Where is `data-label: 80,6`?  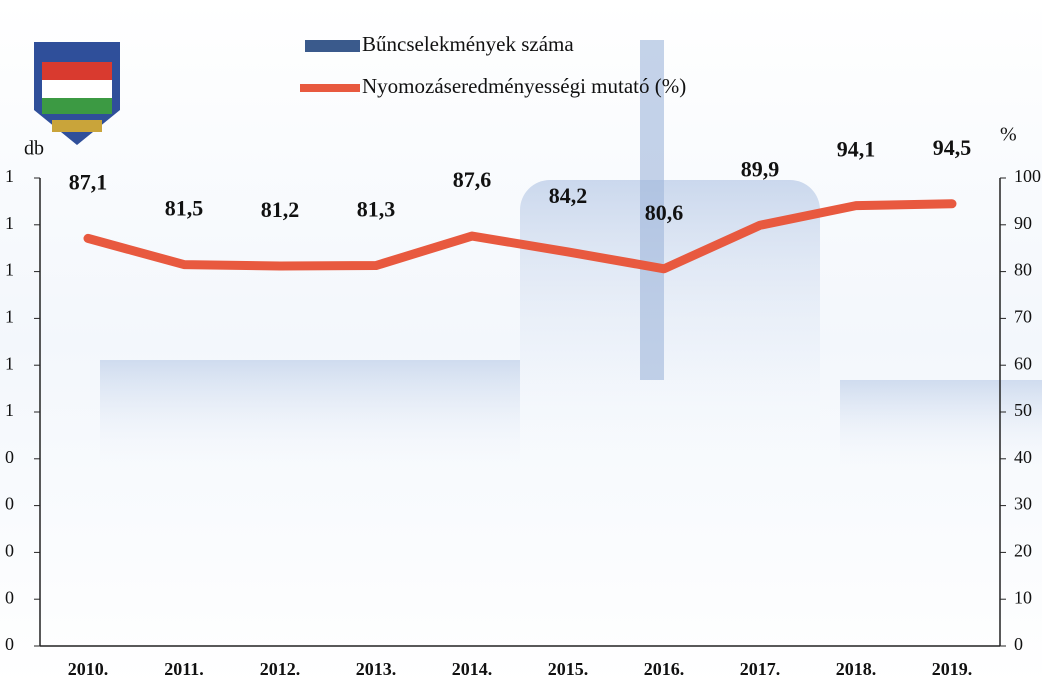 data-label: 80,6 is located at coordinates (664, 212).